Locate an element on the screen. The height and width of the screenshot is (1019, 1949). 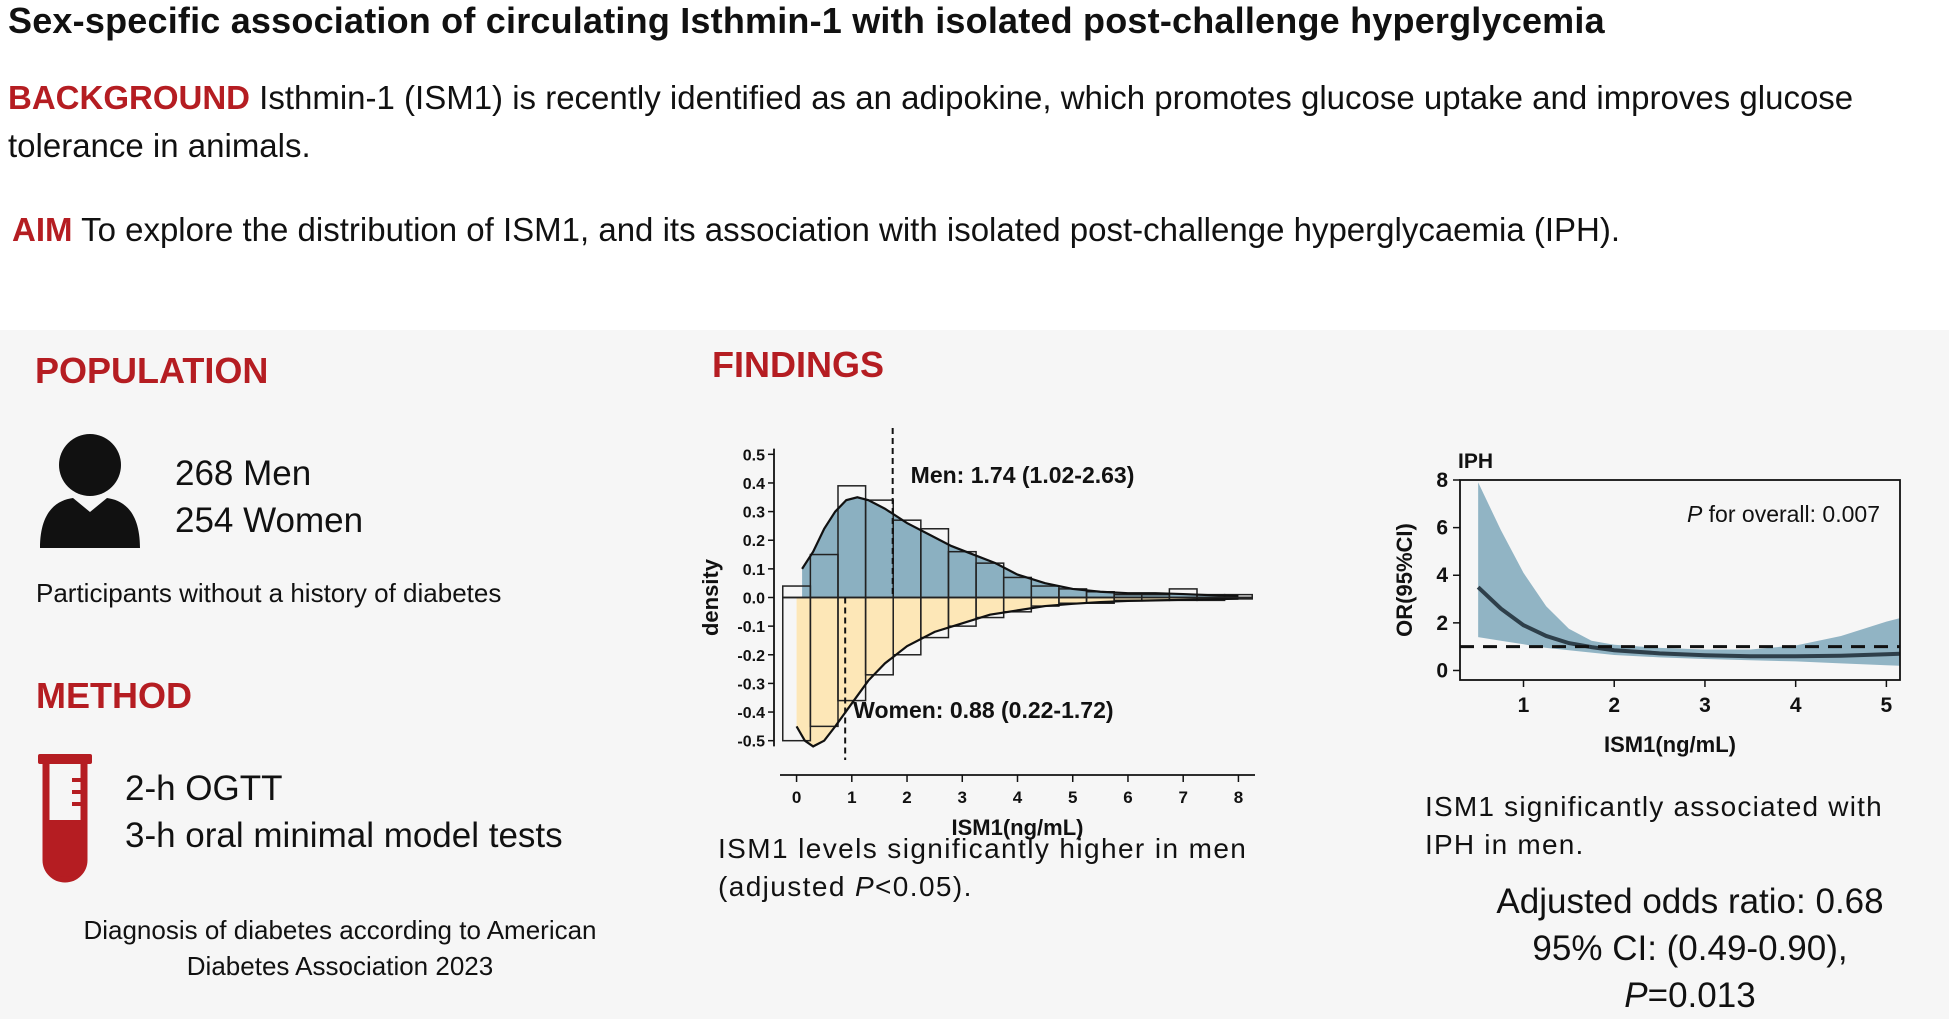
aim-label: AIM is located at coordinates (42, 229).